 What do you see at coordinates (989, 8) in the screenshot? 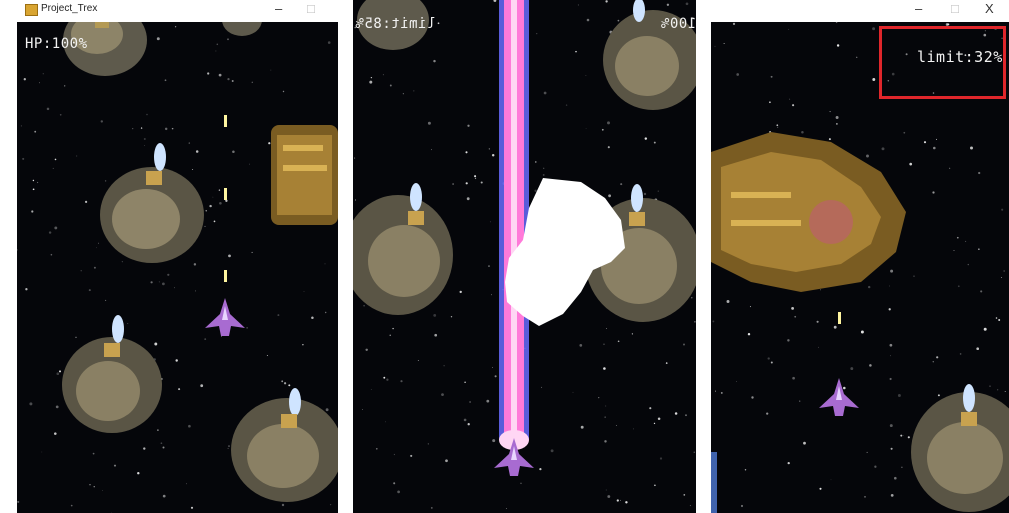
I see `close-button: X` at bounding box center [989, 8].